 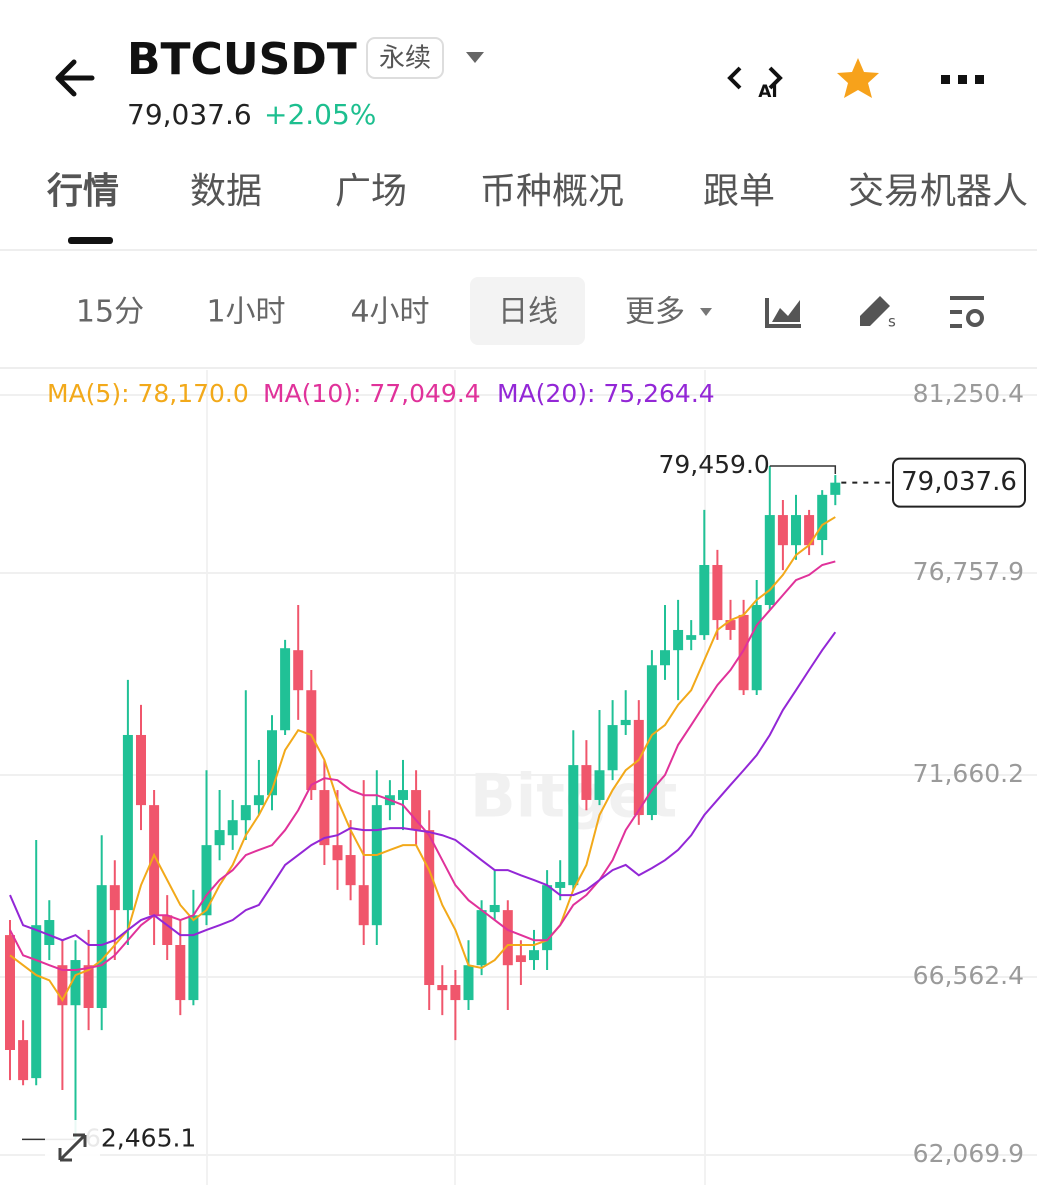 I want to click on tab: 行情, so click(x=83, y=191).